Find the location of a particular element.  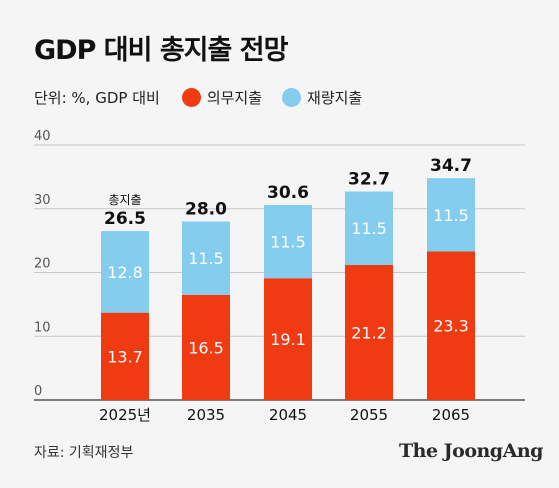

data-label-discretionary: 12.8 is located at coordinates (125, 272).